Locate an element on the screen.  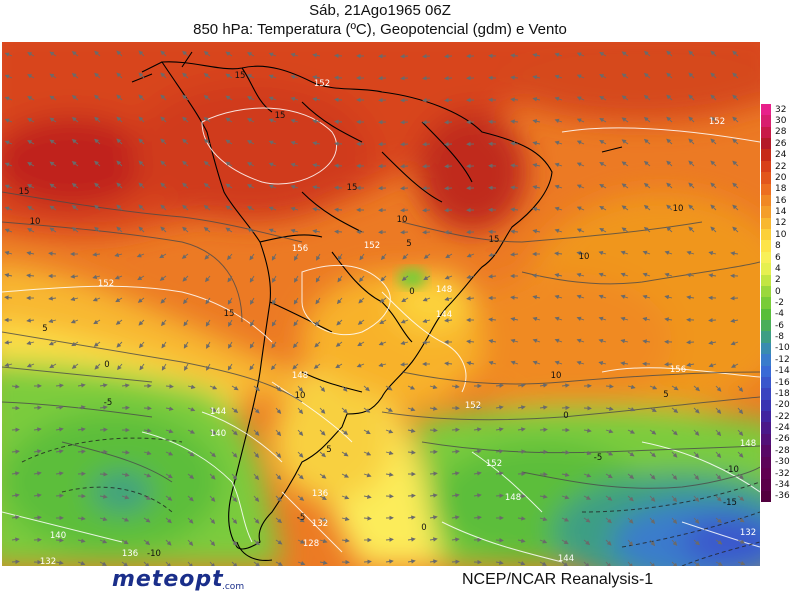
temperature-contour-label: 10 is located at coordinates (556, 376).